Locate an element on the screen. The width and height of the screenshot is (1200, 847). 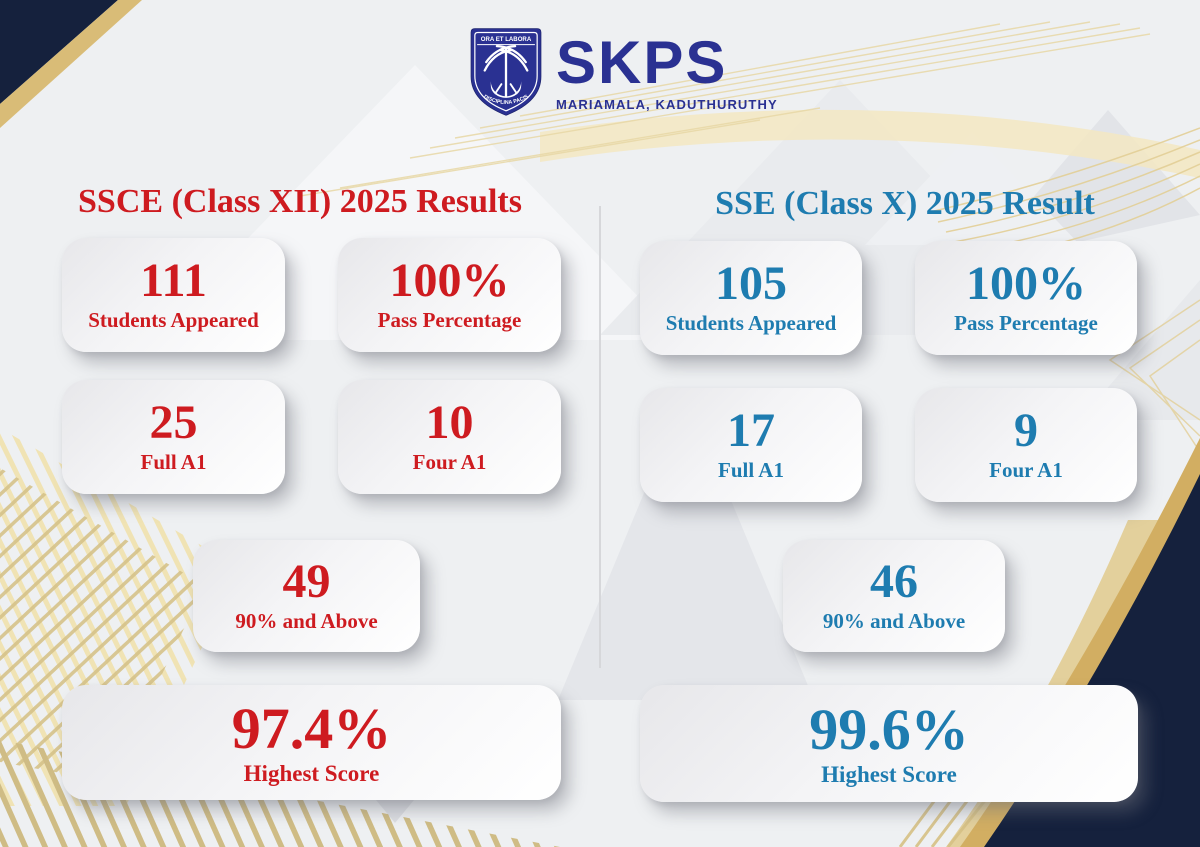
school-logo: ORA ET LABORA DISCIPLINA PACIS SKPS M is located at coordinates (623, 72).